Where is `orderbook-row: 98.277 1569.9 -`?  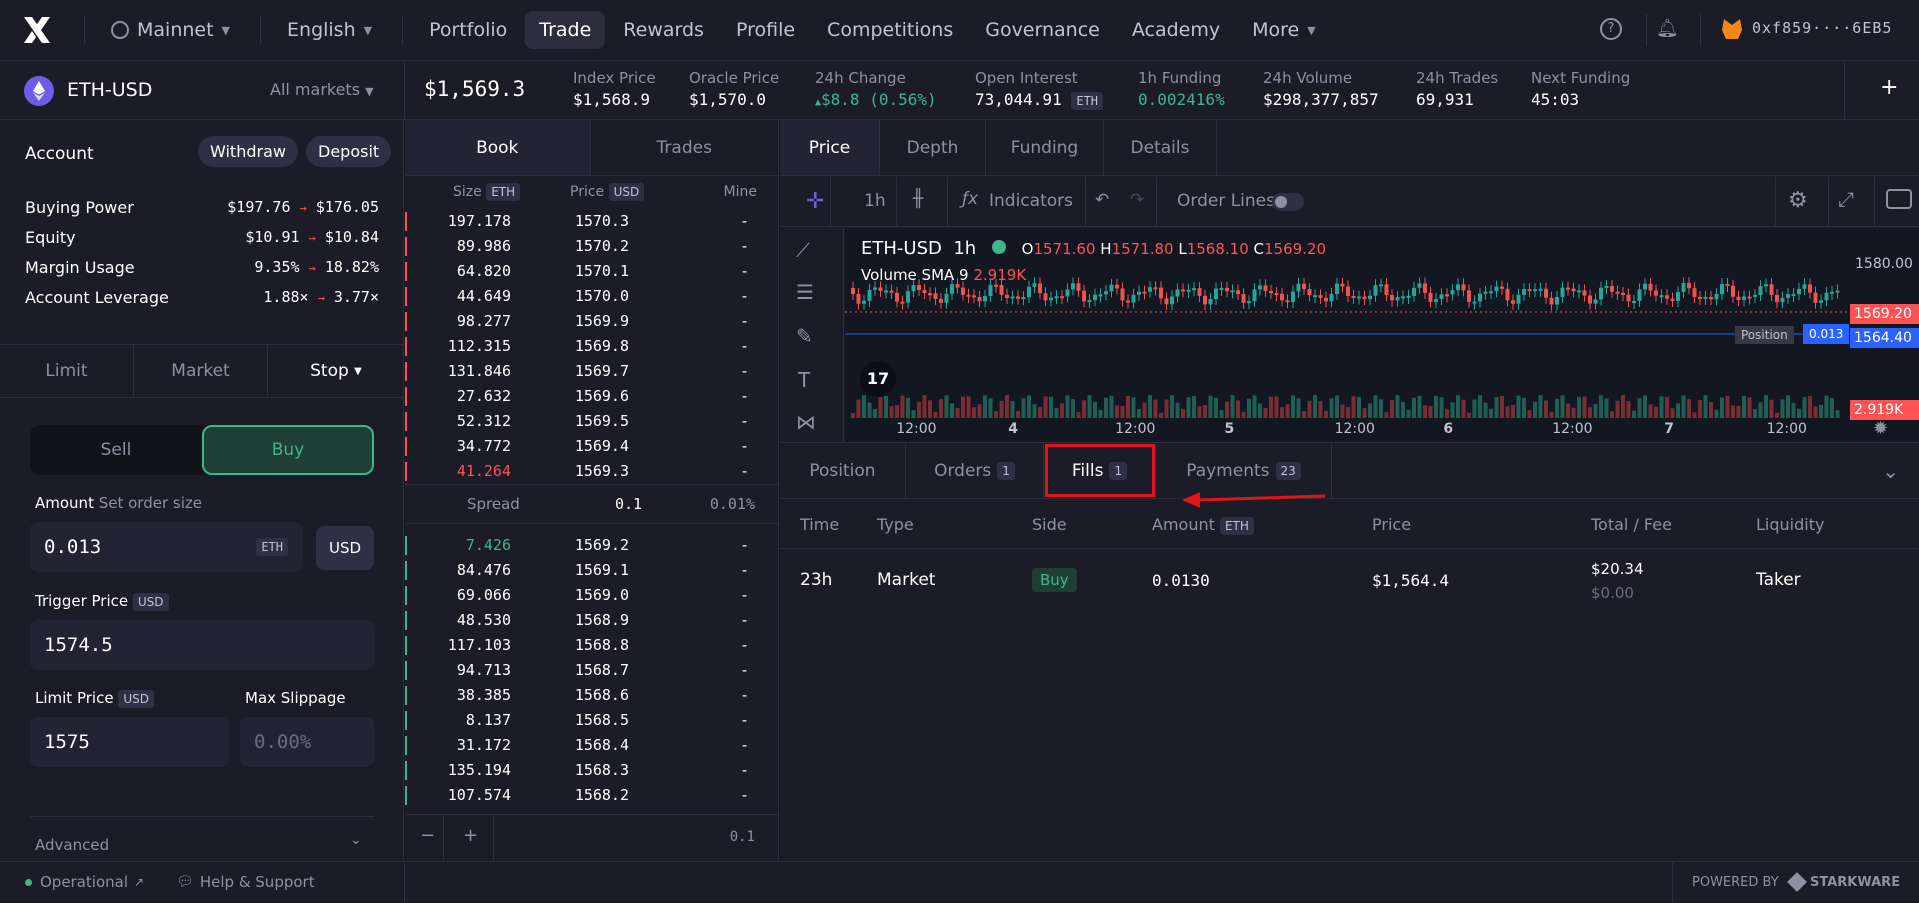 orderbook-row: 98.277 1569.9 - is located at coordinates (592, 321).